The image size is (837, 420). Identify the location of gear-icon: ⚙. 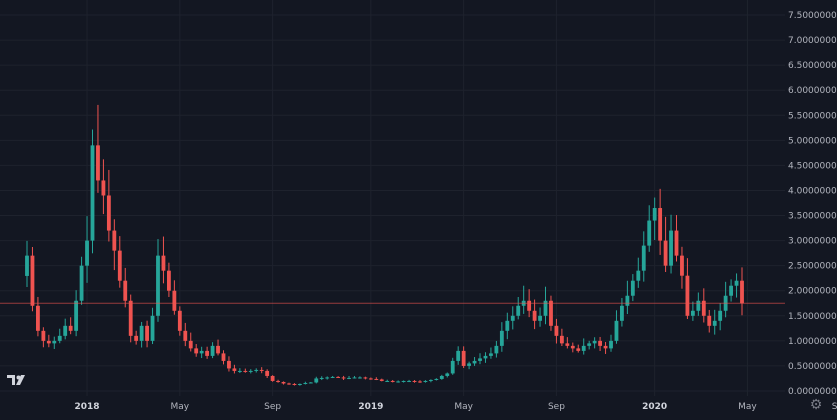
(816, 405).